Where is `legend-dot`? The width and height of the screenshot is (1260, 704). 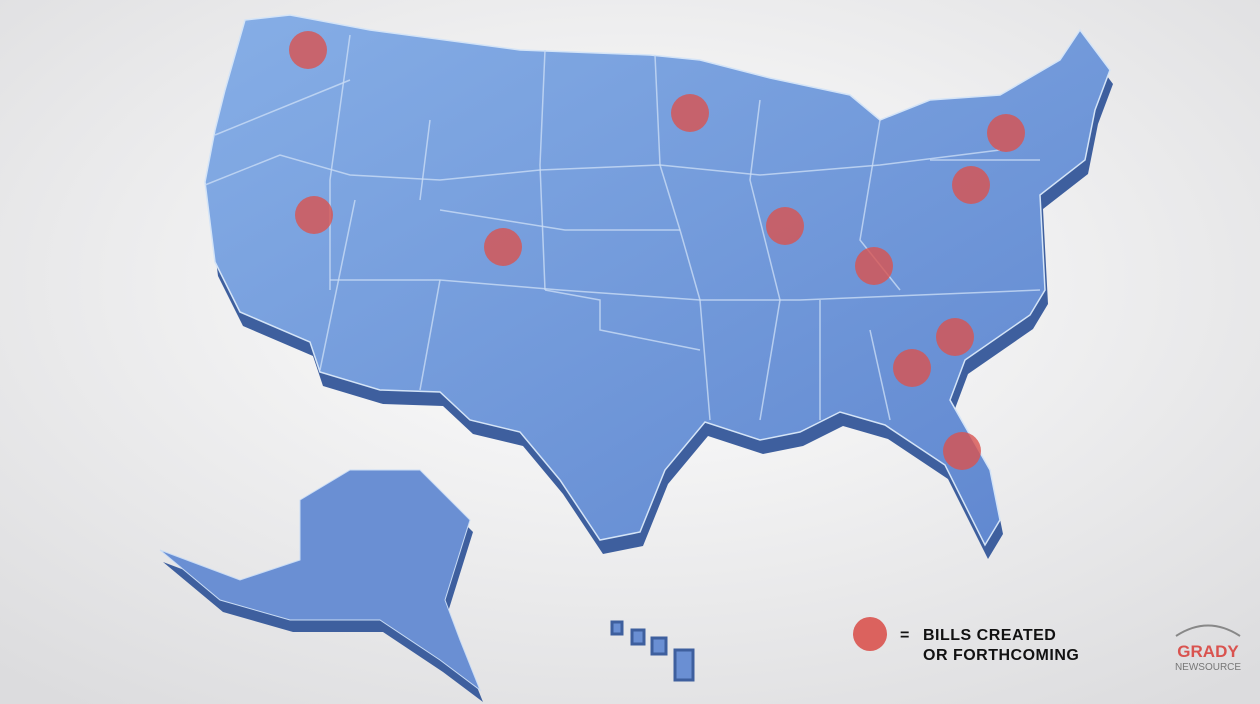 legend-dot is located at coordinates (870, 634).